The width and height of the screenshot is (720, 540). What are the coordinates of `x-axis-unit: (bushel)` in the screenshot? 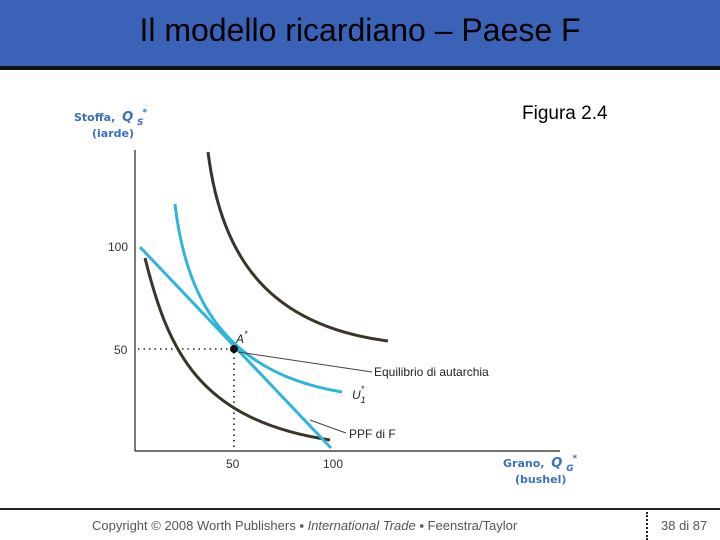 It's located at (540, 479).